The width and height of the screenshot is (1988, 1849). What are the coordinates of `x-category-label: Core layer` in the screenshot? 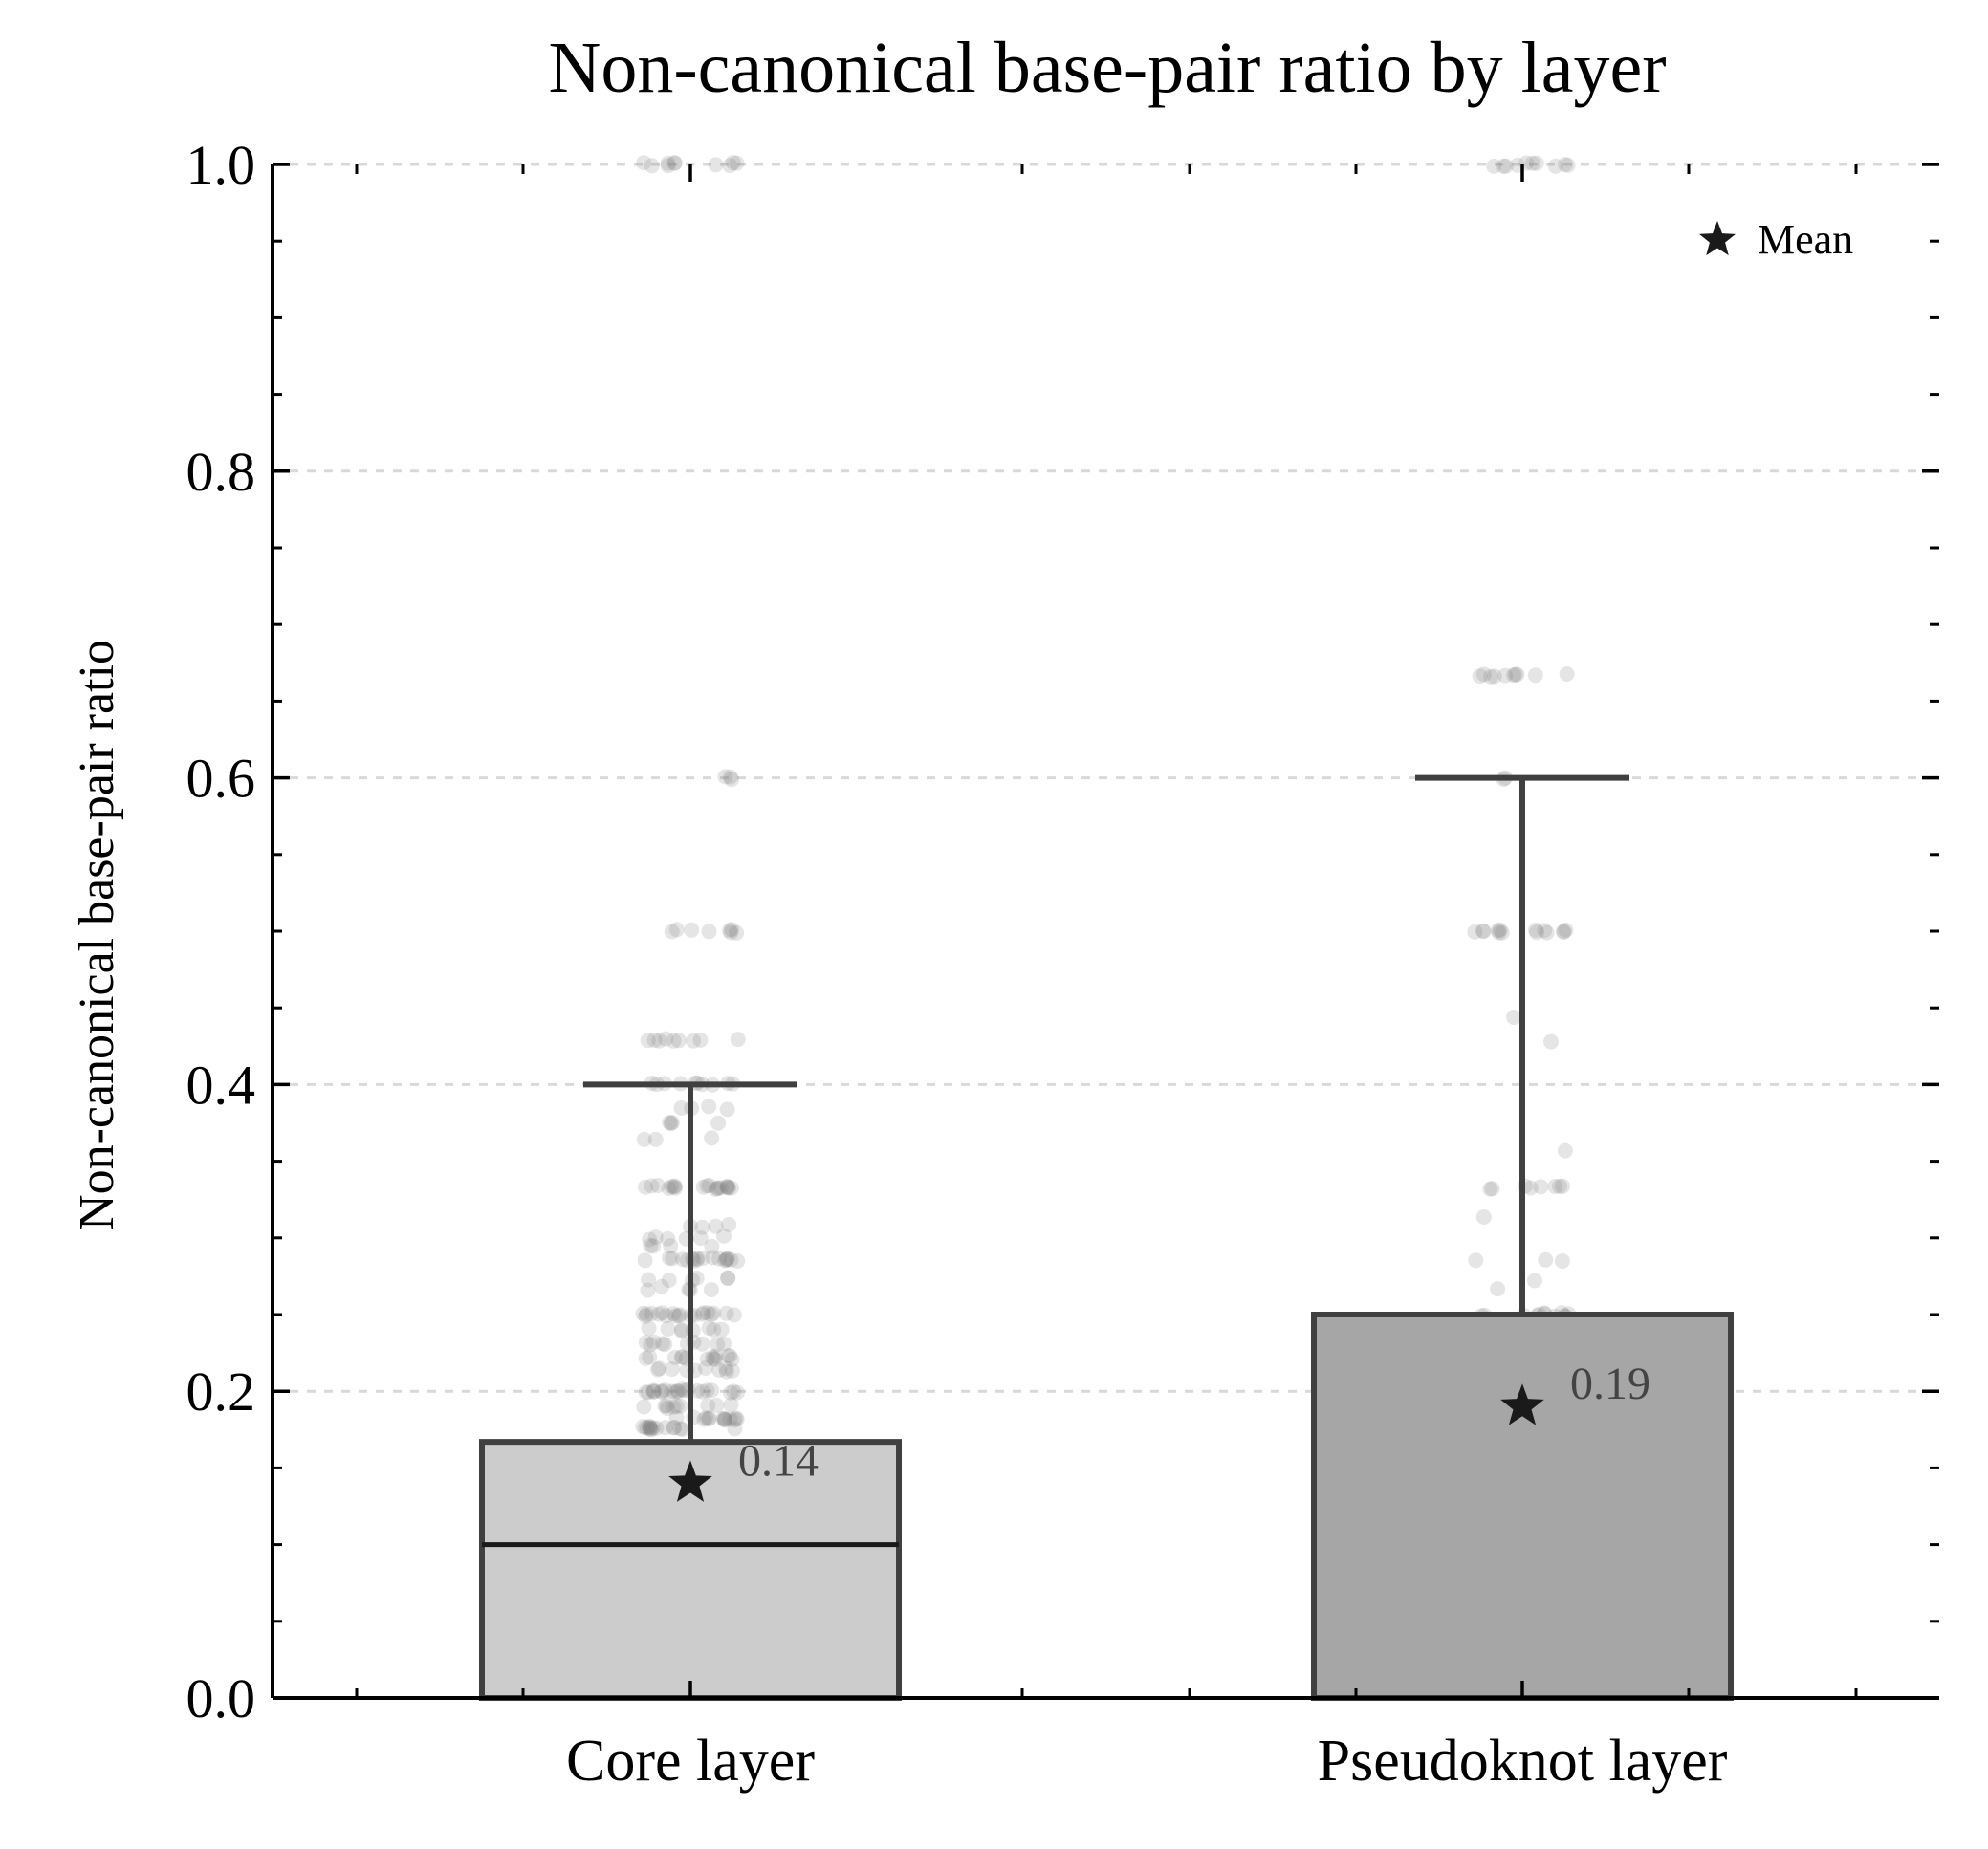 It's located at (690, 1762).